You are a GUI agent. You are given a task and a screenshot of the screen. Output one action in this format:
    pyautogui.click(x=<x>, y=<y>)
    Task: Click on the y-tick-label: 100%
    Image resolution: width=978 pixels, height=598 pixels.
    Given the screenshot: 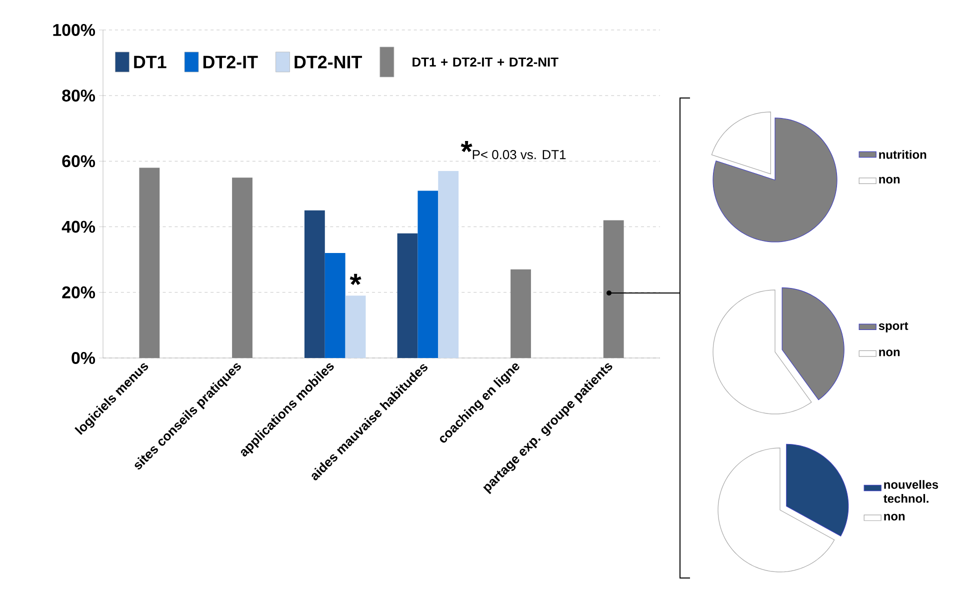 What is the action you would take?
    pyautogui.click(x=74, y=30)
    